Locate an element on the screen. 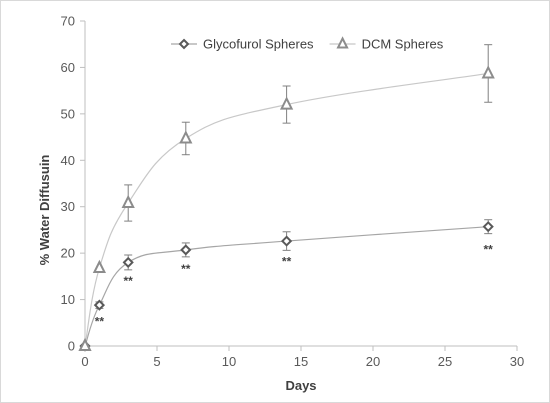  legend: Glycofurol Spheres DCM Spheres is located at coordinates (307, 44).